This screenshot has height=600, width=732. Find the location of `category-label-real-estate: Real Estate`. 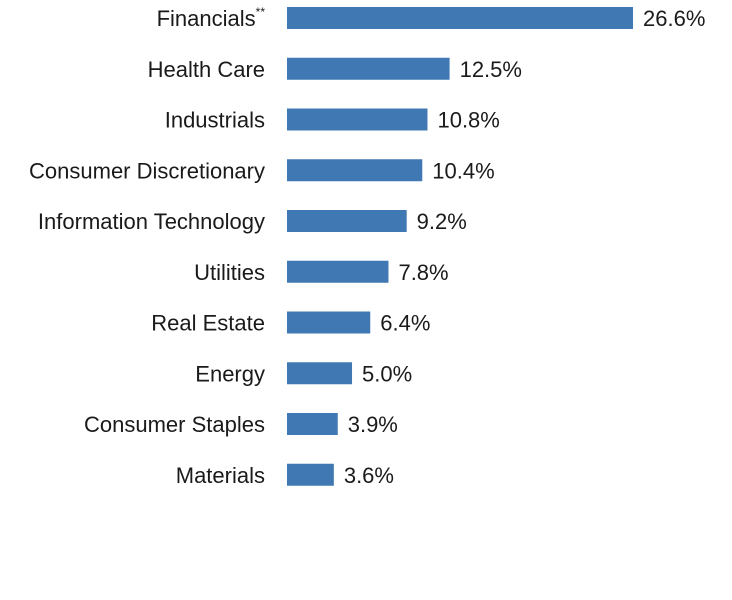

category-label-real-estate: Real Estate is located at coordinates (208, 323).